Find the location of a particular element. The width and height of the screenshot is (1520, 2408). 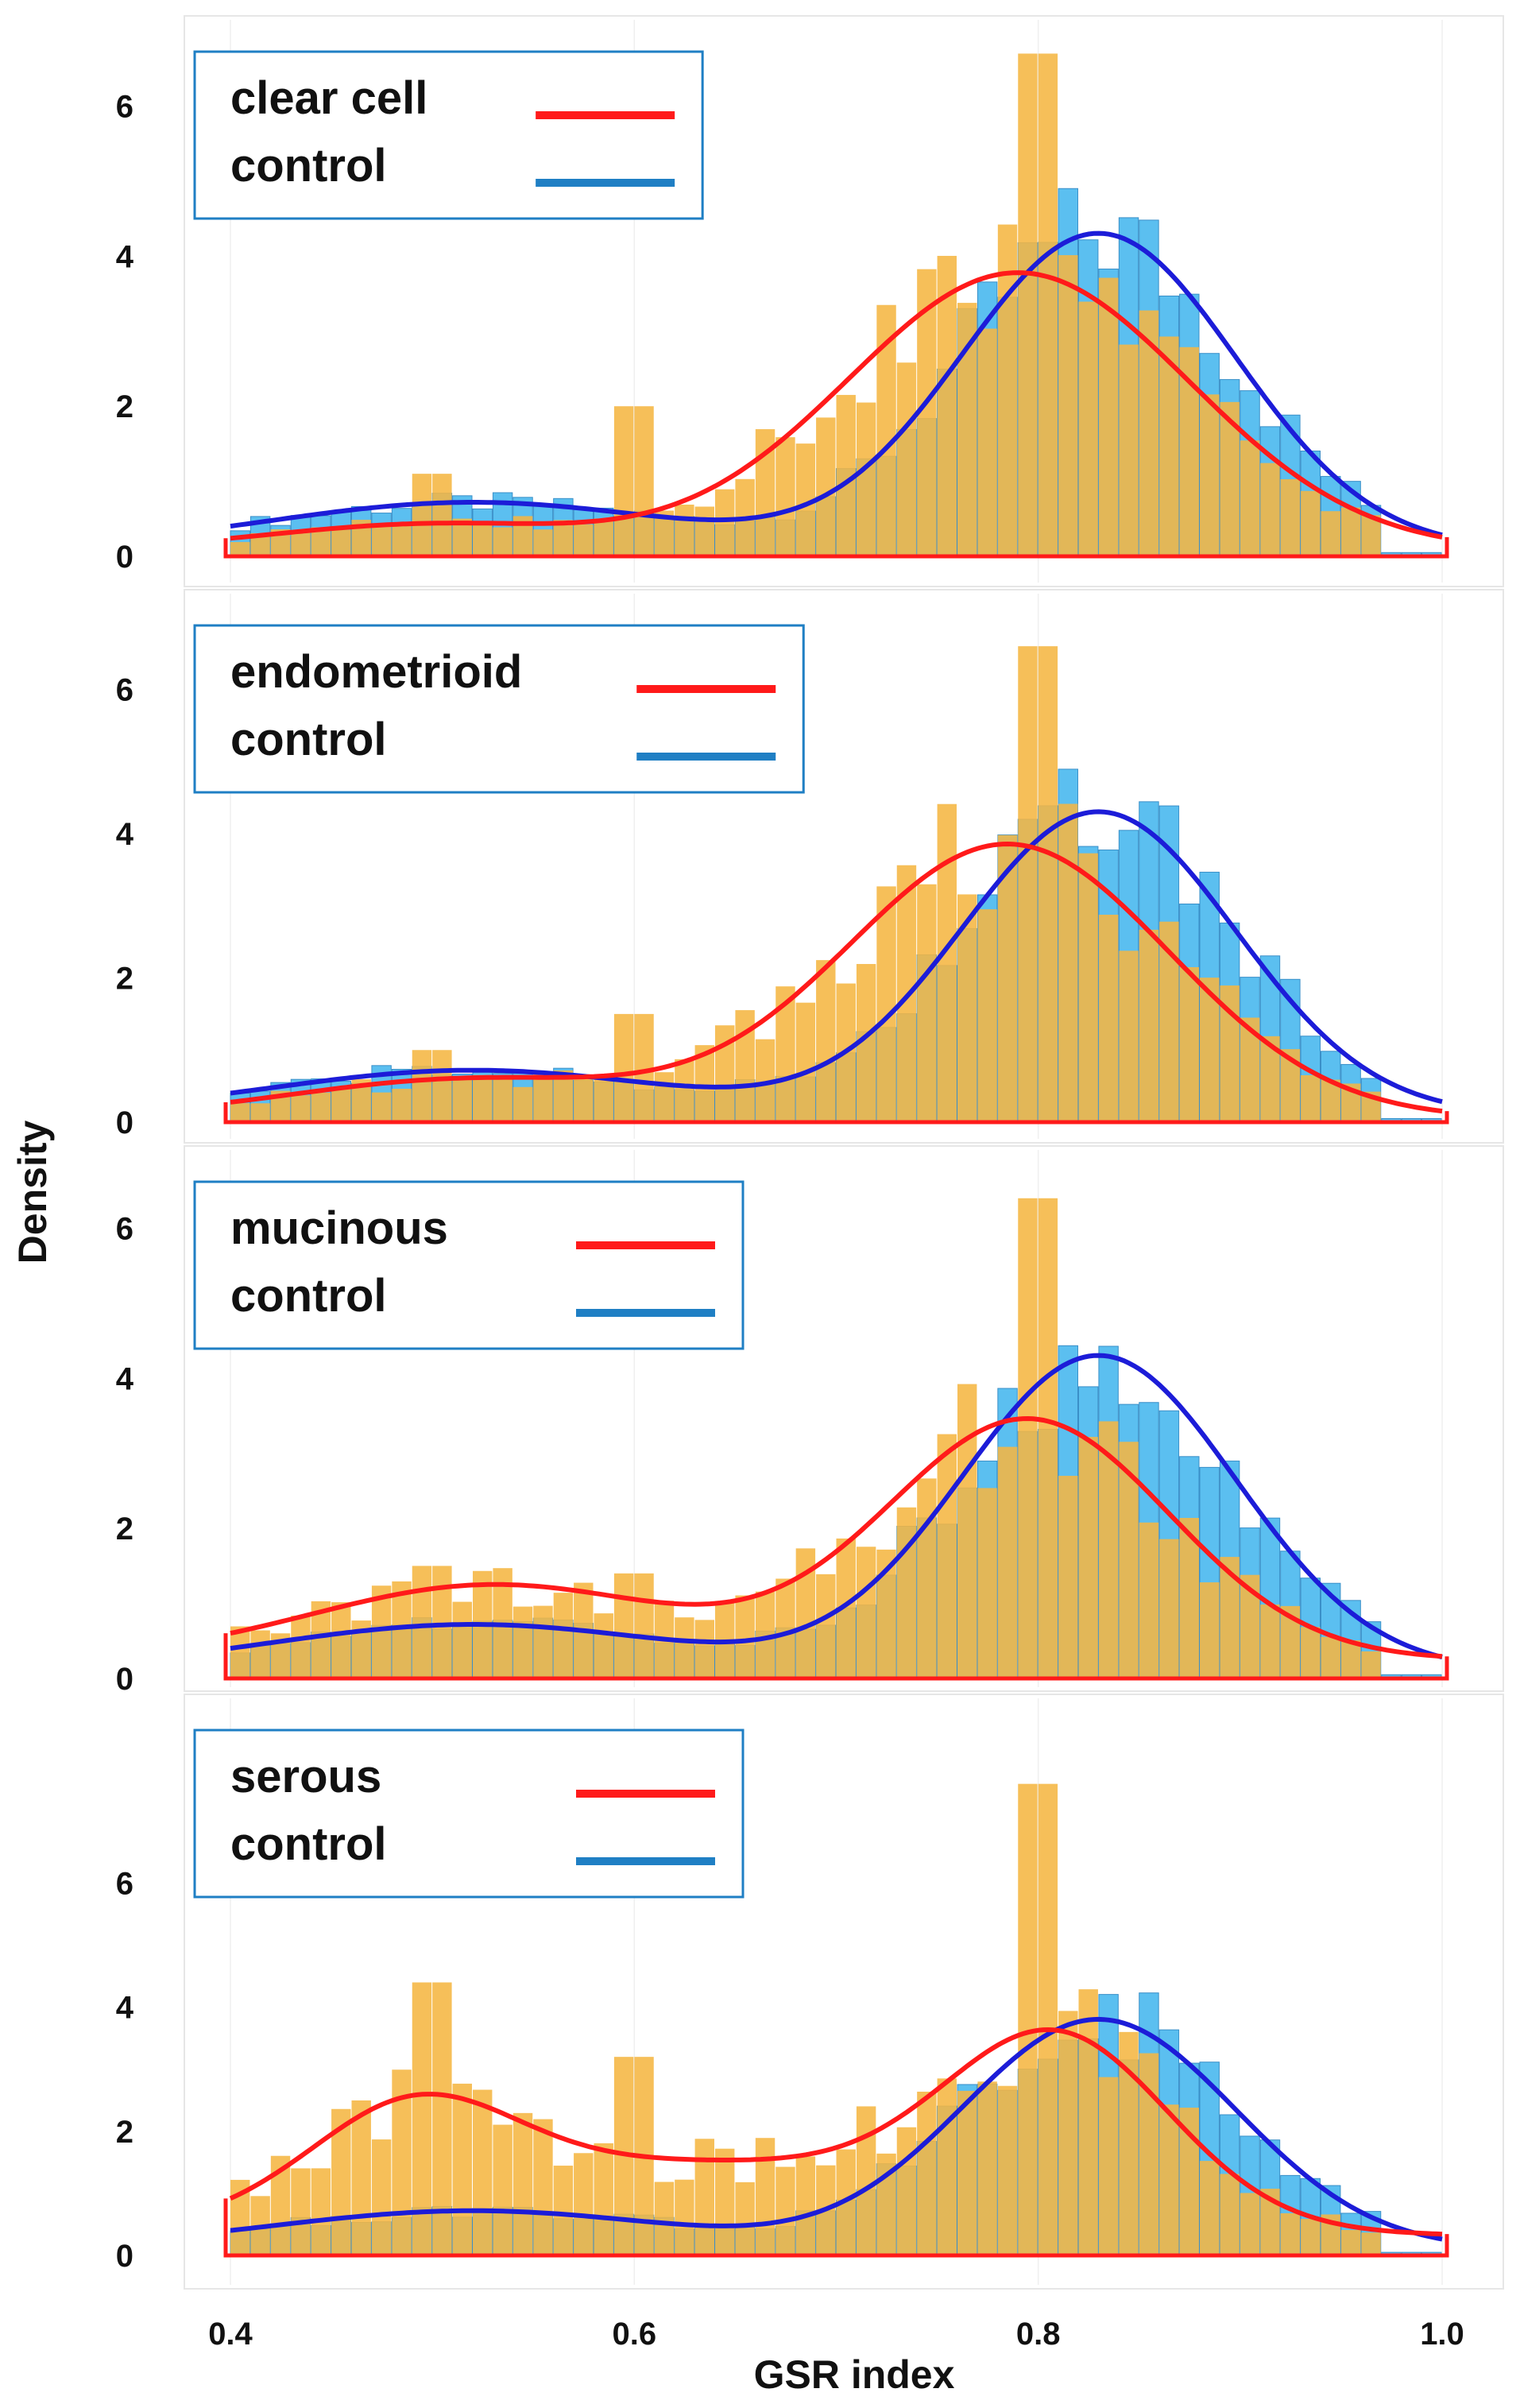

legend: mucinous control is located at coordinates (469, 1265).